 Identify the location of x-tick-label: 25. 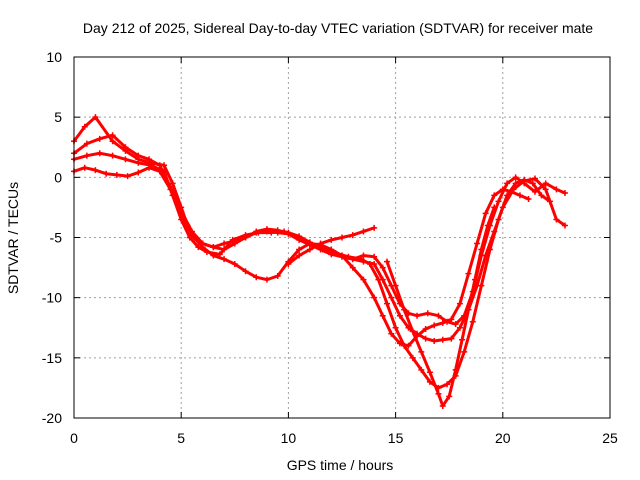
(610, 438).